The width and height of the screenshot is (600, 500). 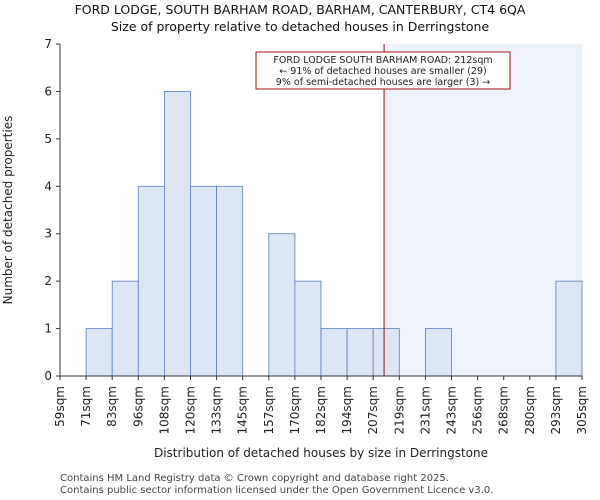 What do you see at coordinates (8, 210) in the screenshot?
I see `y-axis-label: Number of detached properties` at bounding box center [8, 210].